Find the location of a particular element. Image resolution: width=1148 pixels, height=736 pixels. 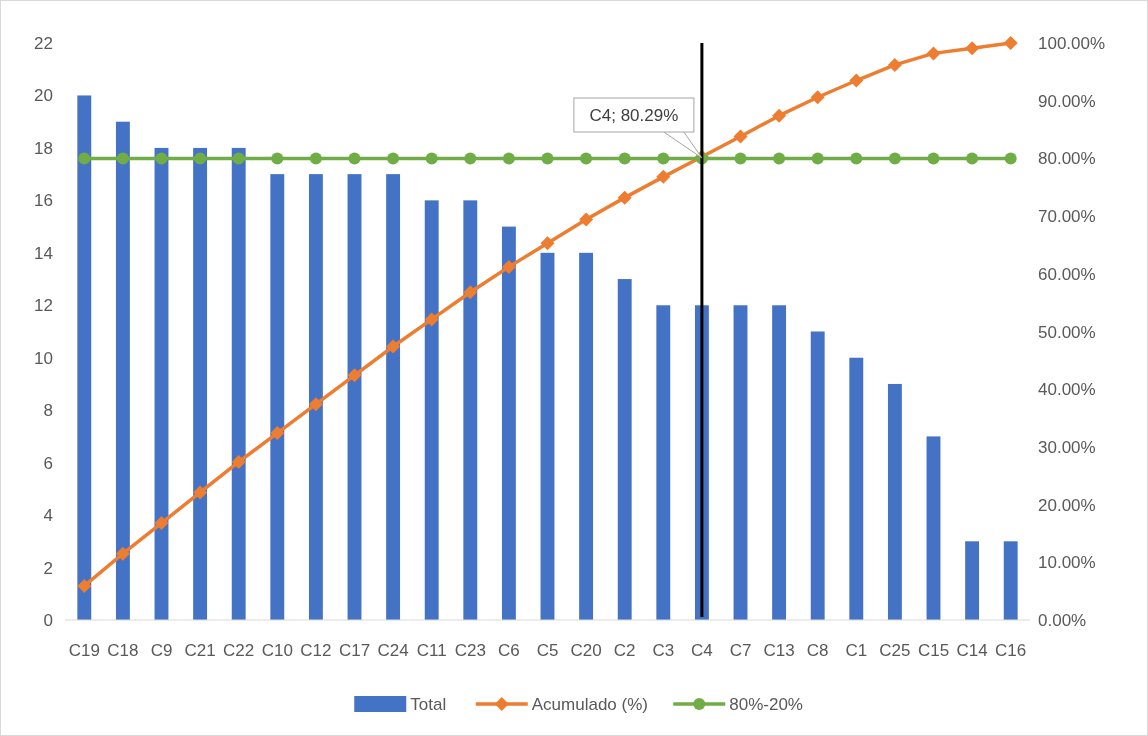

y2-tick-label: 100.00% is located at coordinates (1072, 43).